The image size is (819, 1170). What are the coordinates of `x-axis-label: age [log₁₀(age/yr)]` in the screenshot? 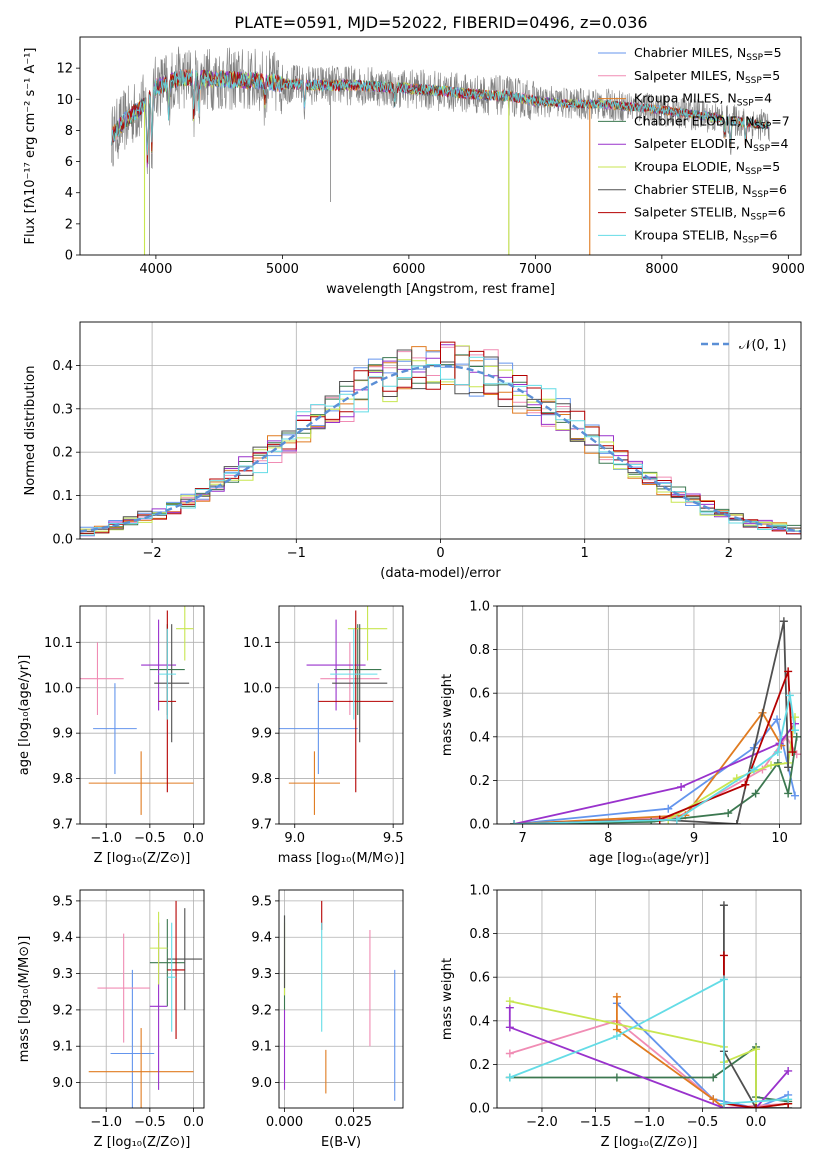 It's located at (649, 858).